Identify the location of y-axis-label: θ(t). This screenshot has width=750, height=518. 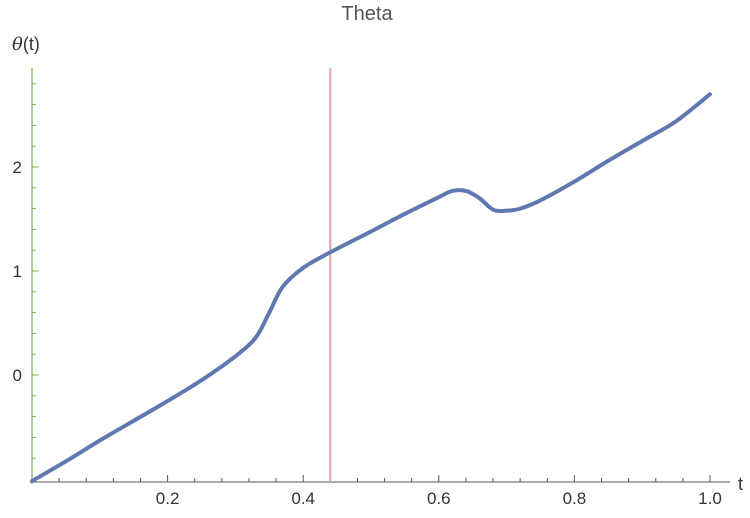
(26, 44).